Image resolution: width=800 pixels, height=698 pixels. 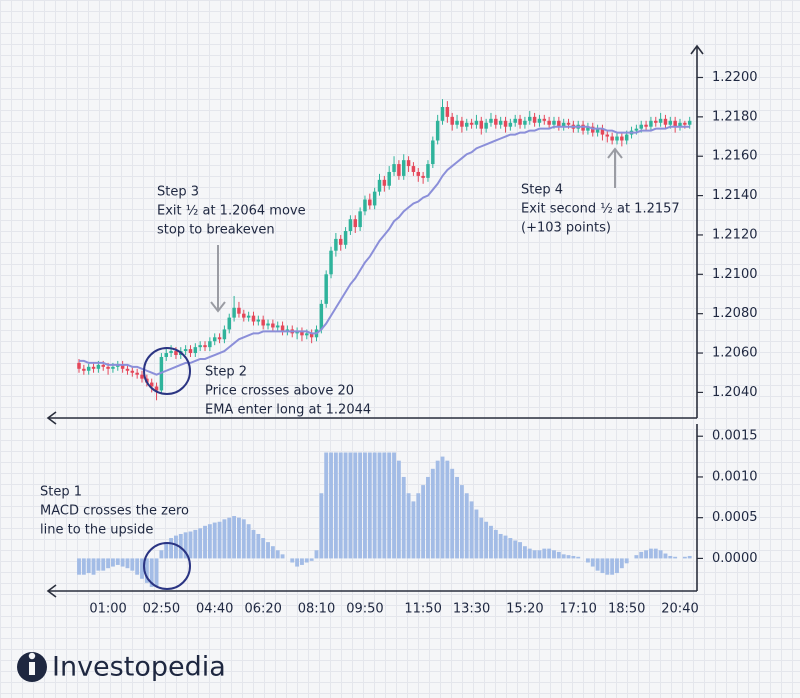 I want to click on annotation-text: Step 4, so click(x=542, y=190).